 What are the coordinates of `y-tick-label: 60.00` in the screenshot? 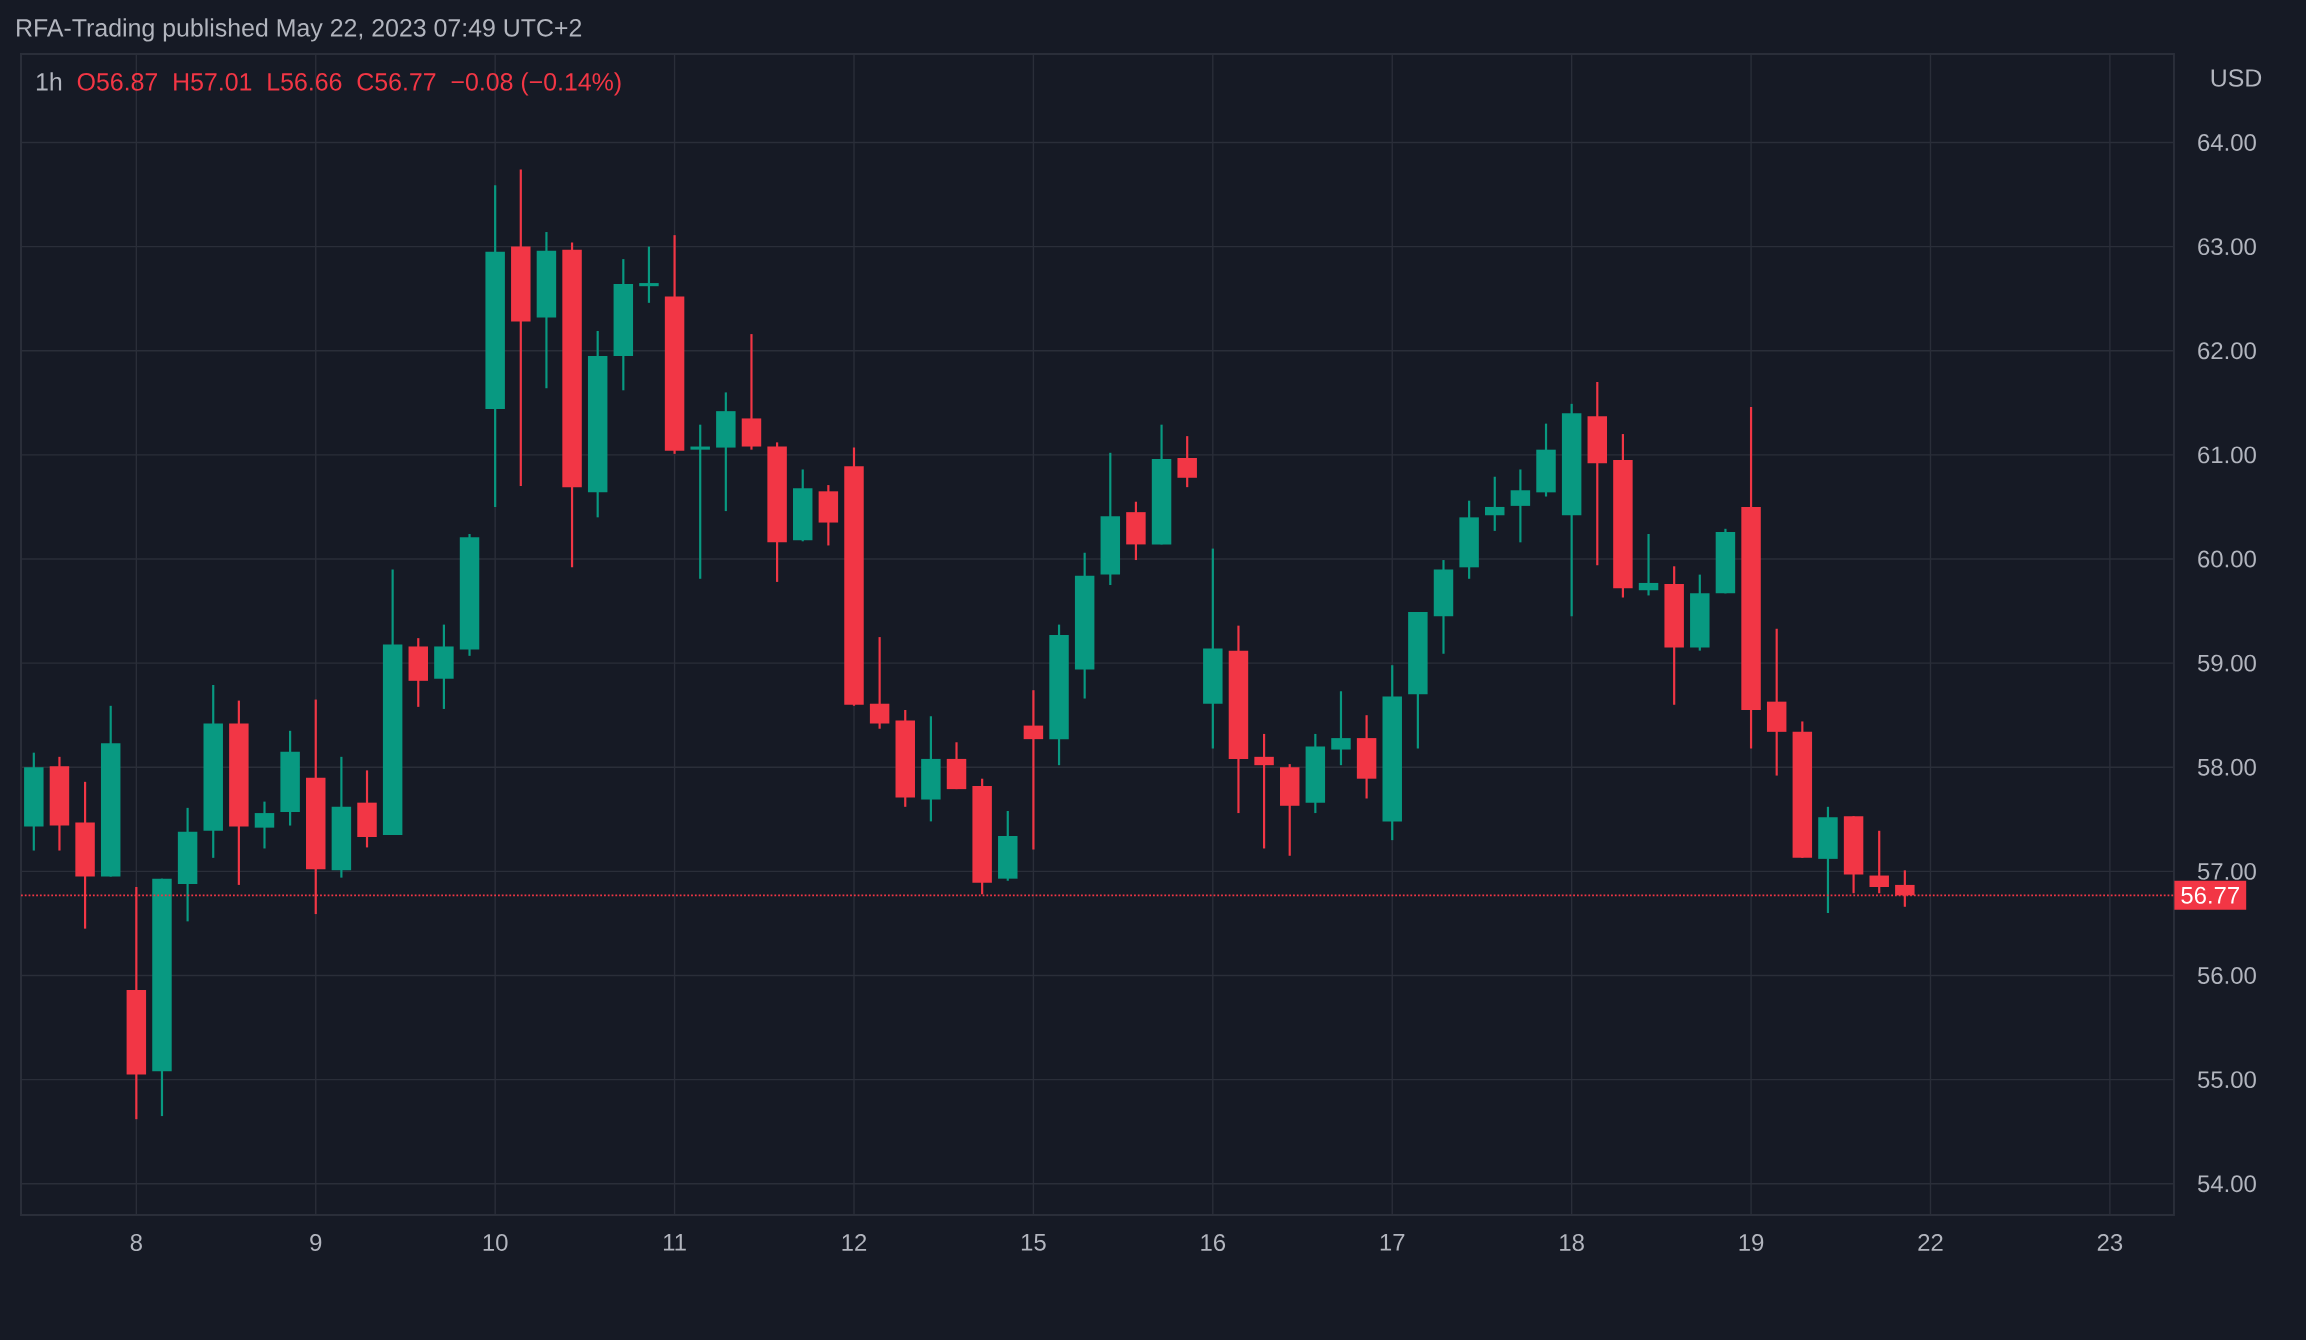 It's located at (2227, 559).